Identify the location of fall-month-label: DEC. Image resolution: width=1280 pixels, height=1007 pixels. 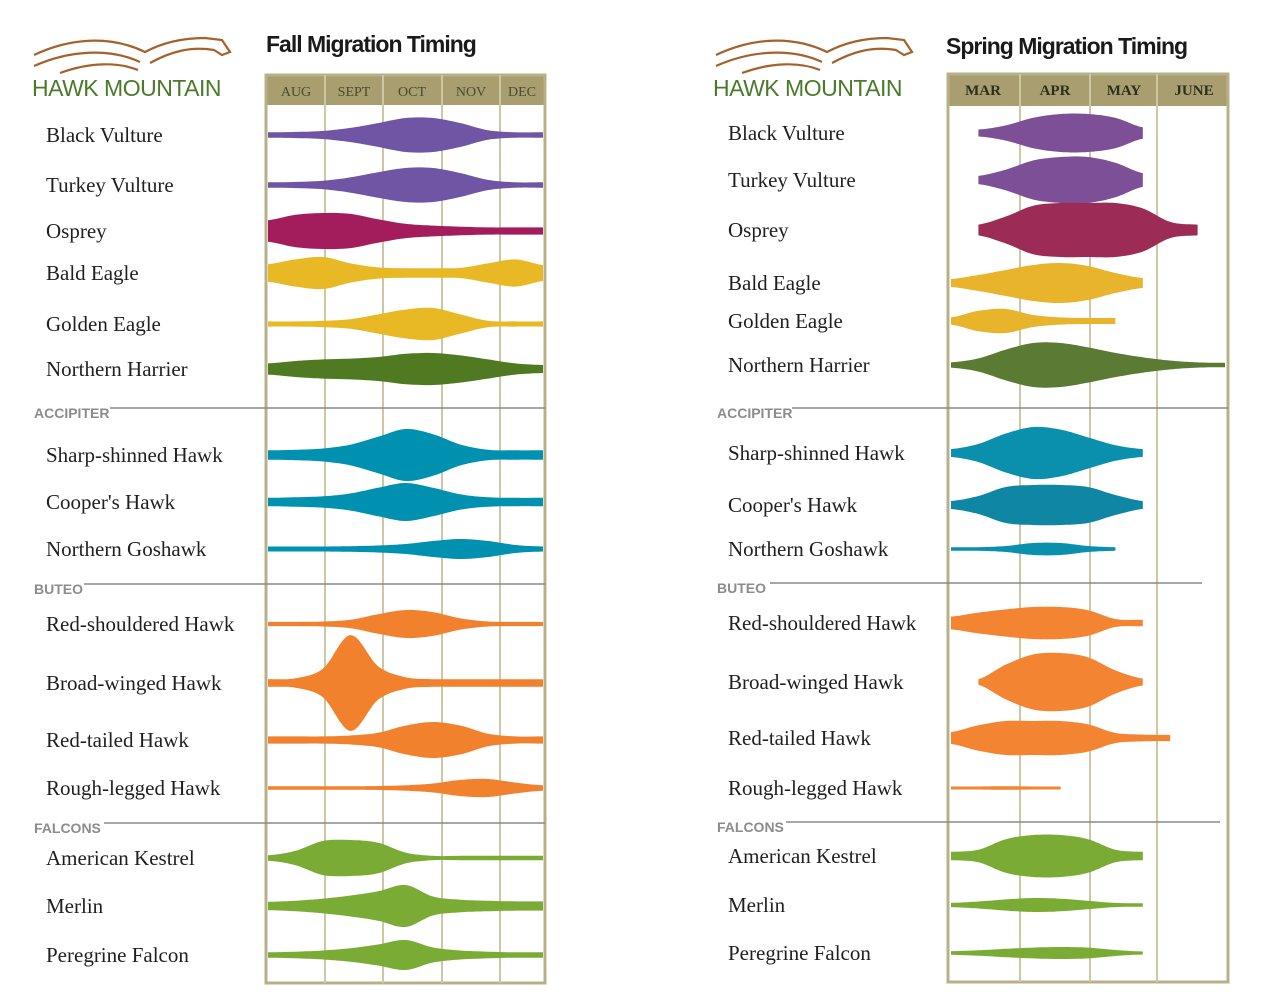
(522, 92).